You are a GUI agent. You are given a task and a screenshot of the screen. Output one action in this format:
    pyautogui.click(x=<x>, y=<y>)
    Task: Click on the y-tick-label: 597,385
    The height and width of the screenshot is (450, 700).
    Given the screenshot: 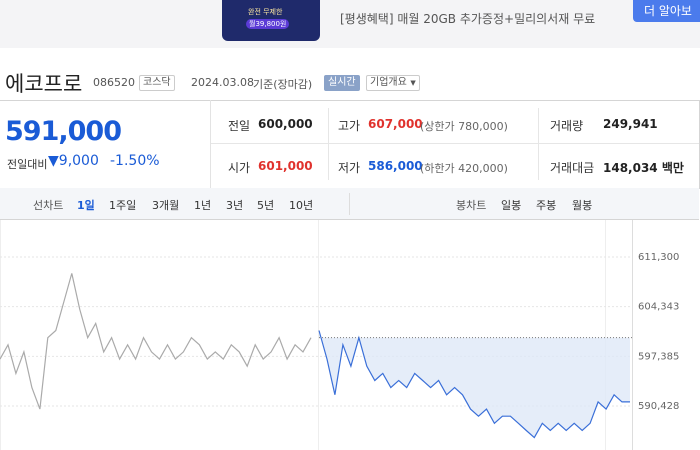 What is the action you would take?
    pyautogui.click(x=658, y=356)
    